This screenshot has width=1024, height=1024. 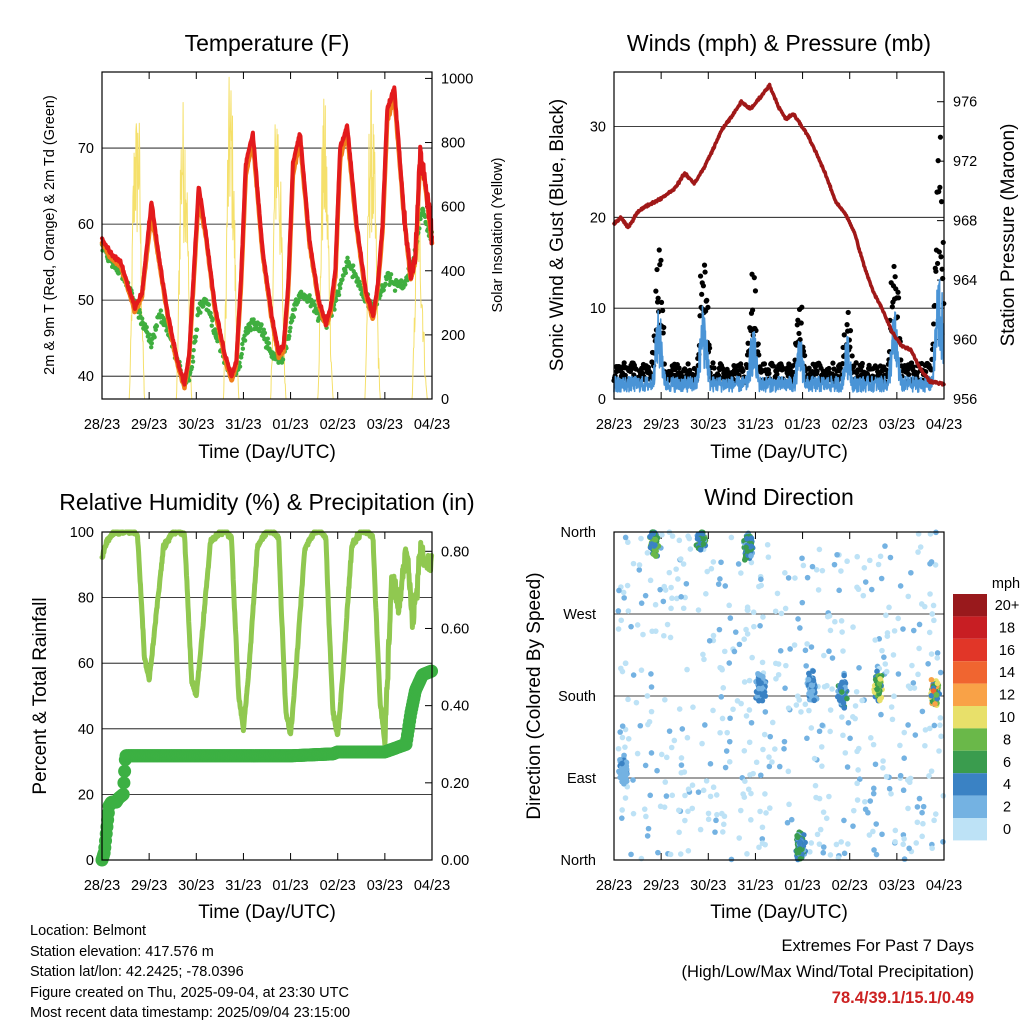 I want to click on y-tick-label-right: 0.60, so click(x=455, y=629).